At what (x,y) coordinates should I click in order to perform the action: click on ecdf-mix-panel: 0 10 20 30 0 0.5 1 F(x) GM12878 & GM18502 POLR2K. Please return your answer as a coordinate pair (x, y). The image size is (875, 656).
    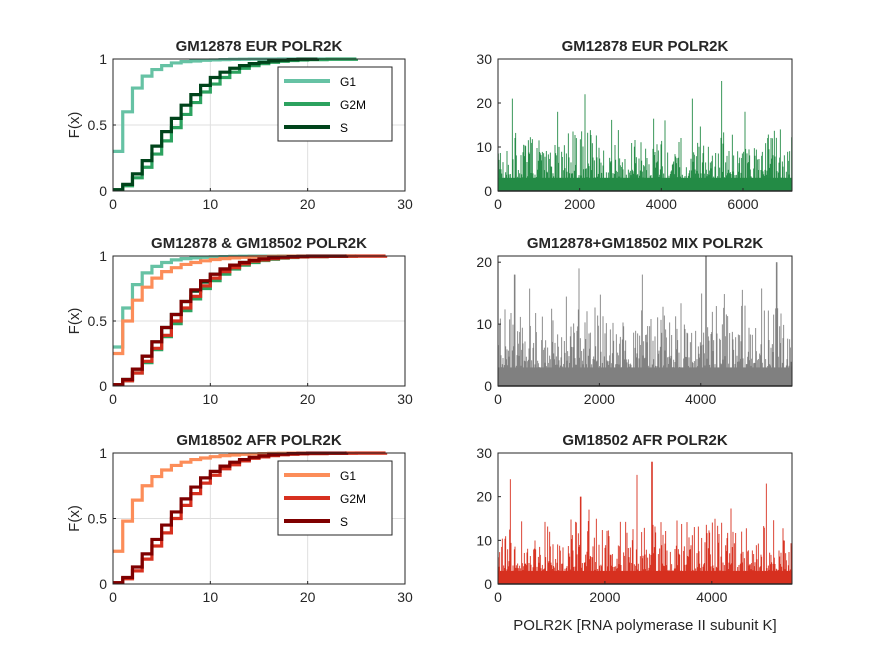
    Looking at the image, I should click on (239, 321).